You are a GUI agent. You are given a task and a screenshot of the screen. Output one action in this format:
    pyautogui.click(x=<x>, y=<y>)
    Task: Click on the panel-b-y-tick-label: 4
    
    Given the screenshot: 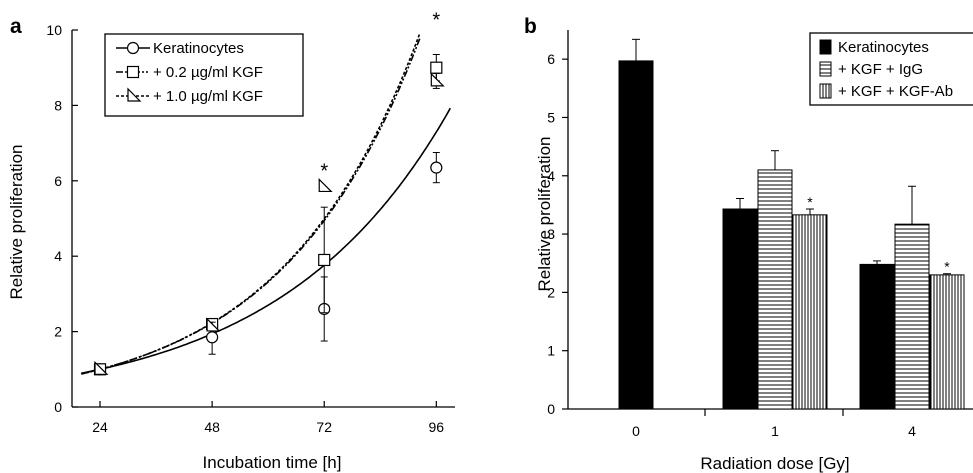 What is the action you would take?
    pyautogui.click(x=551, y=176)
    